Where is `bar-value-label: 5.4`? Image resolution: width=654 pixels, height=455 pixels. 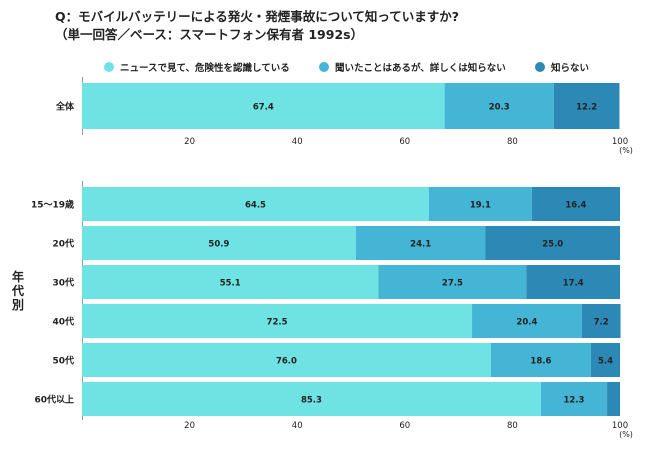 bar-value-label: 5.4 is located at coordinates (605, 362).